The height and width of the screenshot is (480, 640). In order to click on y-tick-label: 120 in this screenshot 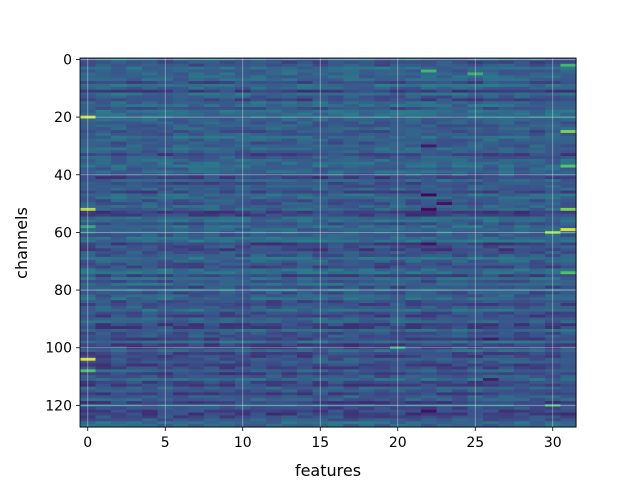, I will do `click(58, 406)`.